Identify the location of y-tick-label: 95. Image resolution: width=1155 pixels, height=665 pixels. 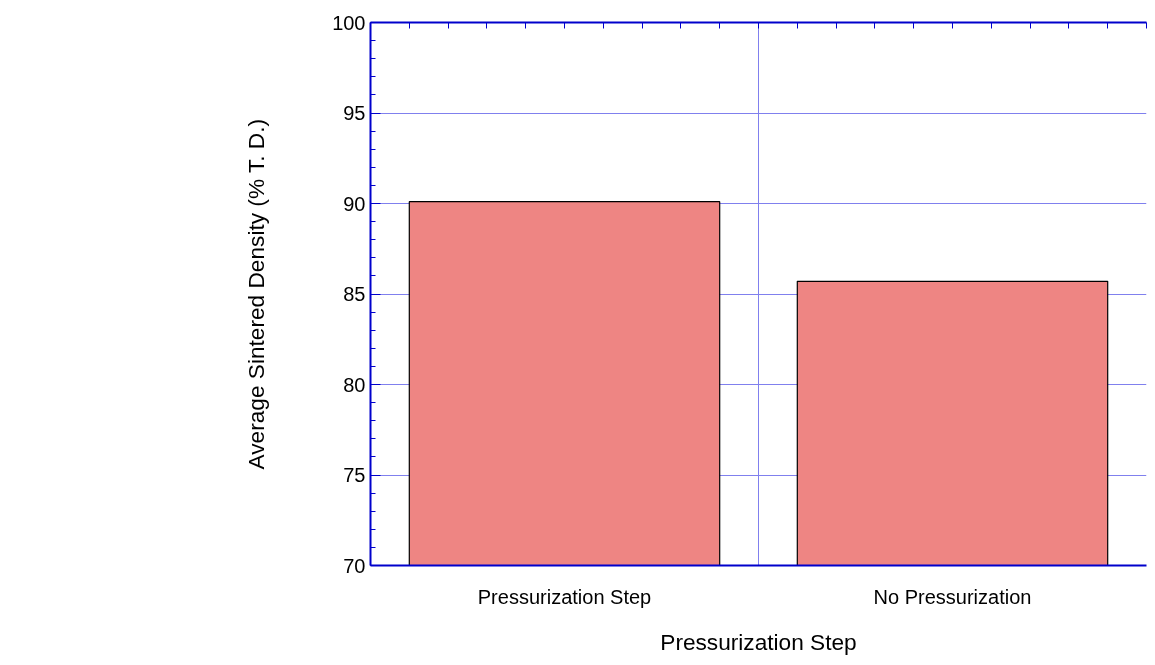
(354, 113).